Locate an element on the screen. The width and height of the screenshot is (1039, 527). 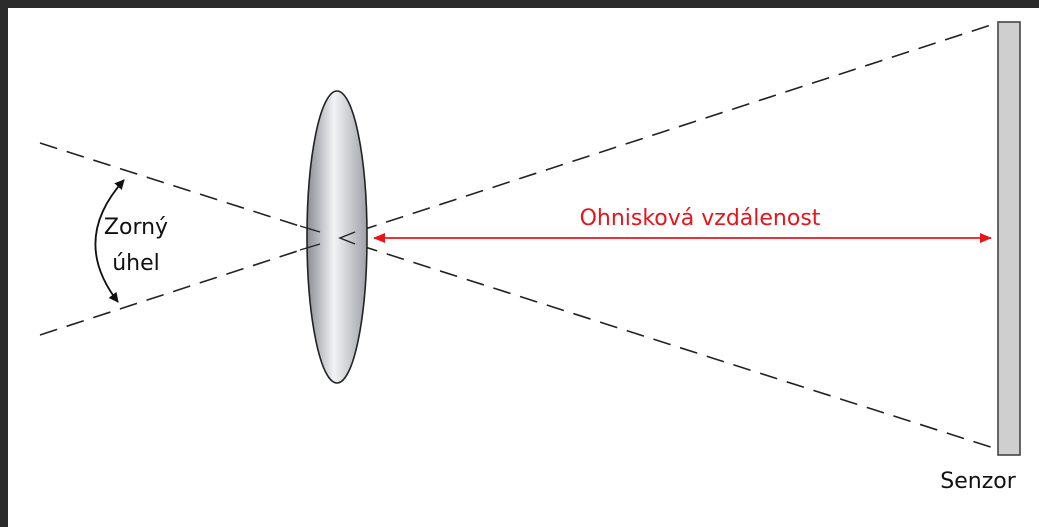
sensor-label: Senzor is located at coordinates (978, 481).